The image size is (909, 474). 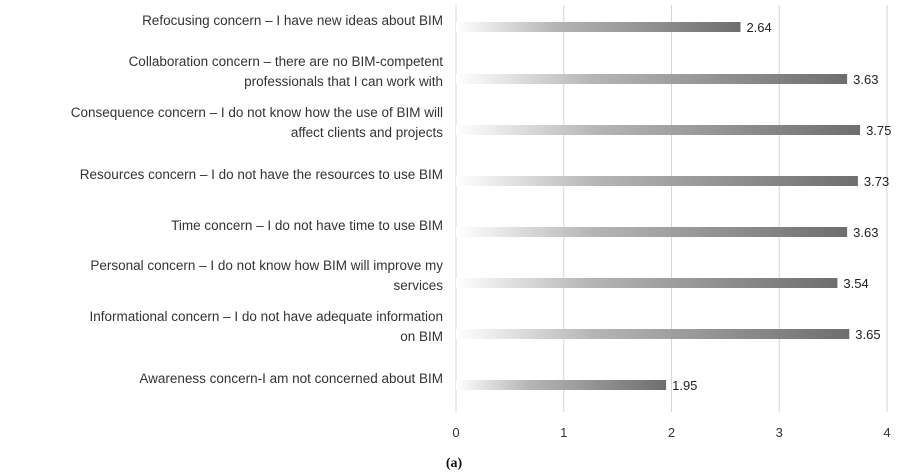 I want to click on category-label: on BIM, so click(x=421, y=336).